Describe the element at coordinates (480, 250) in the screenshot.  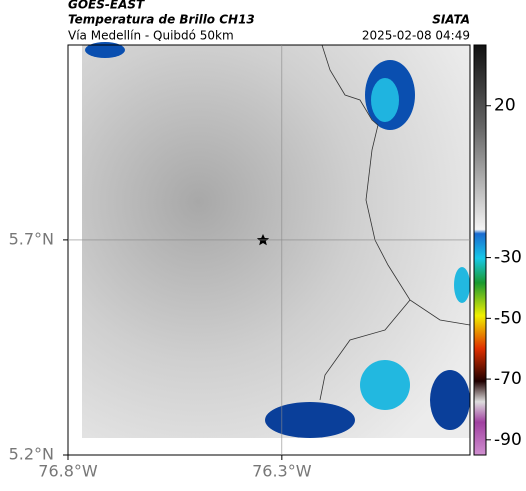
I see `colorbar` at that location.